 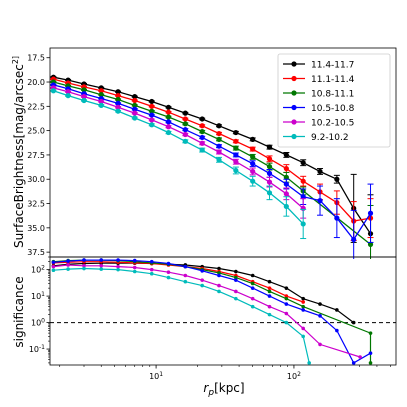 What do you see at coordinates (38, 269) in the screenshot?
I see `y-tick-label-bottom: 10²` at bounding box center [38, 269].